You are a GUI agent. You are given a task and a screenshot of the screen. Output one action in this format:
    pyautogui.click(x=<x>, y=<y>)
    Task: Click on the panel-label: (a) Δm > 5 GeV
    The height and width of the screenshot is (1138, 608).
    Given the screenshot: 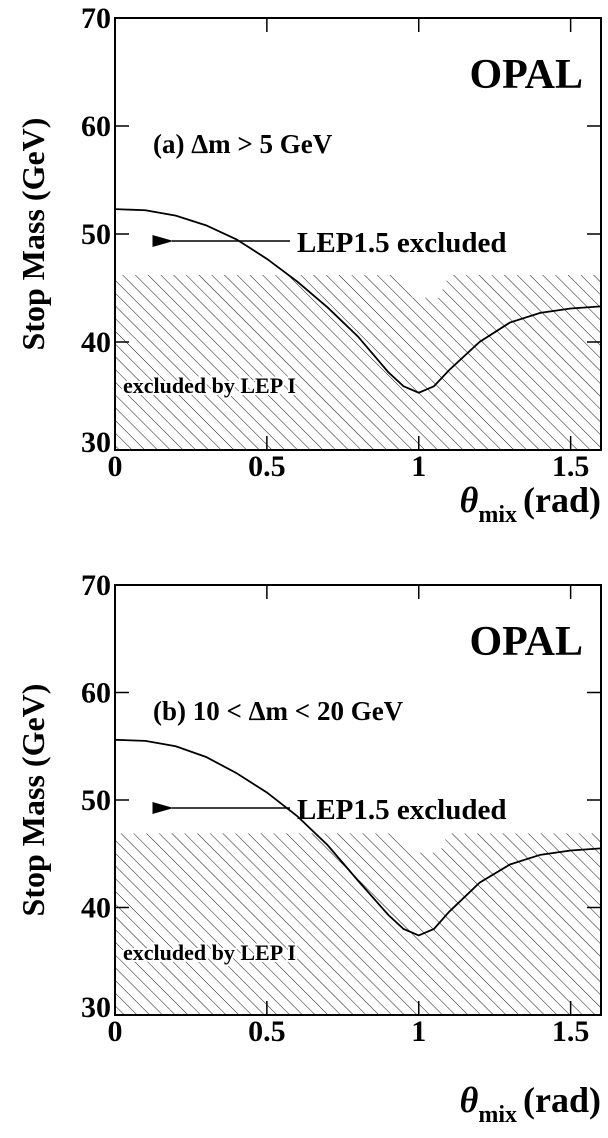 What is the action you would take?
    pyautogui.click(x=243, y=144)
    